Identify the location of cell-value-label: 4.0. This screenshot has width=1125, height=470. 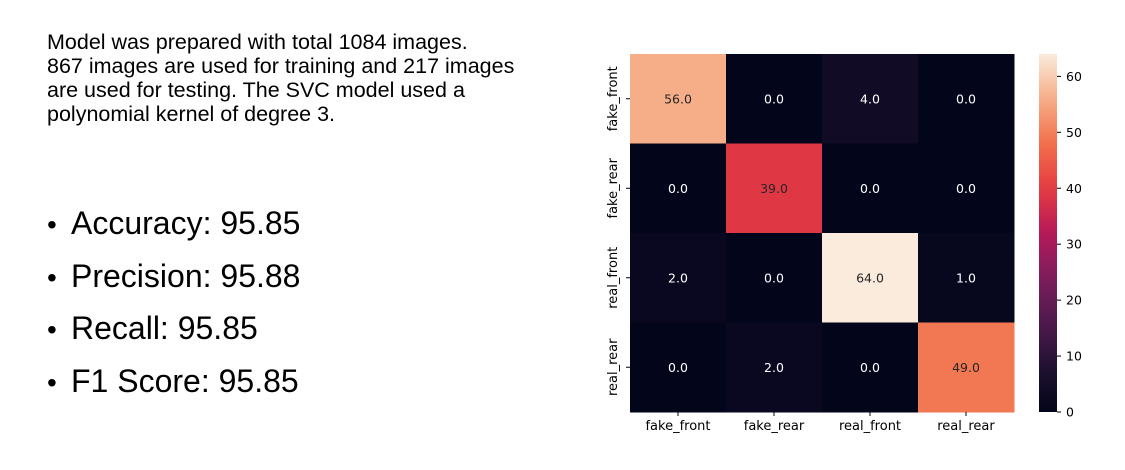
(870, 98).